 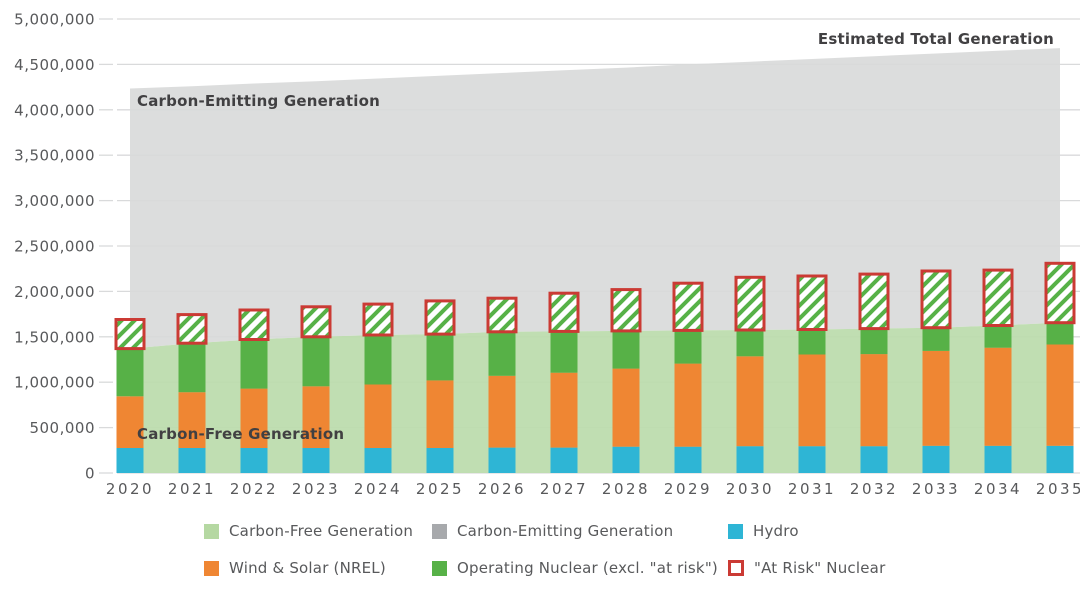 I want to click on bar-operating_nuclear-2022, so click(x=254, y=364).